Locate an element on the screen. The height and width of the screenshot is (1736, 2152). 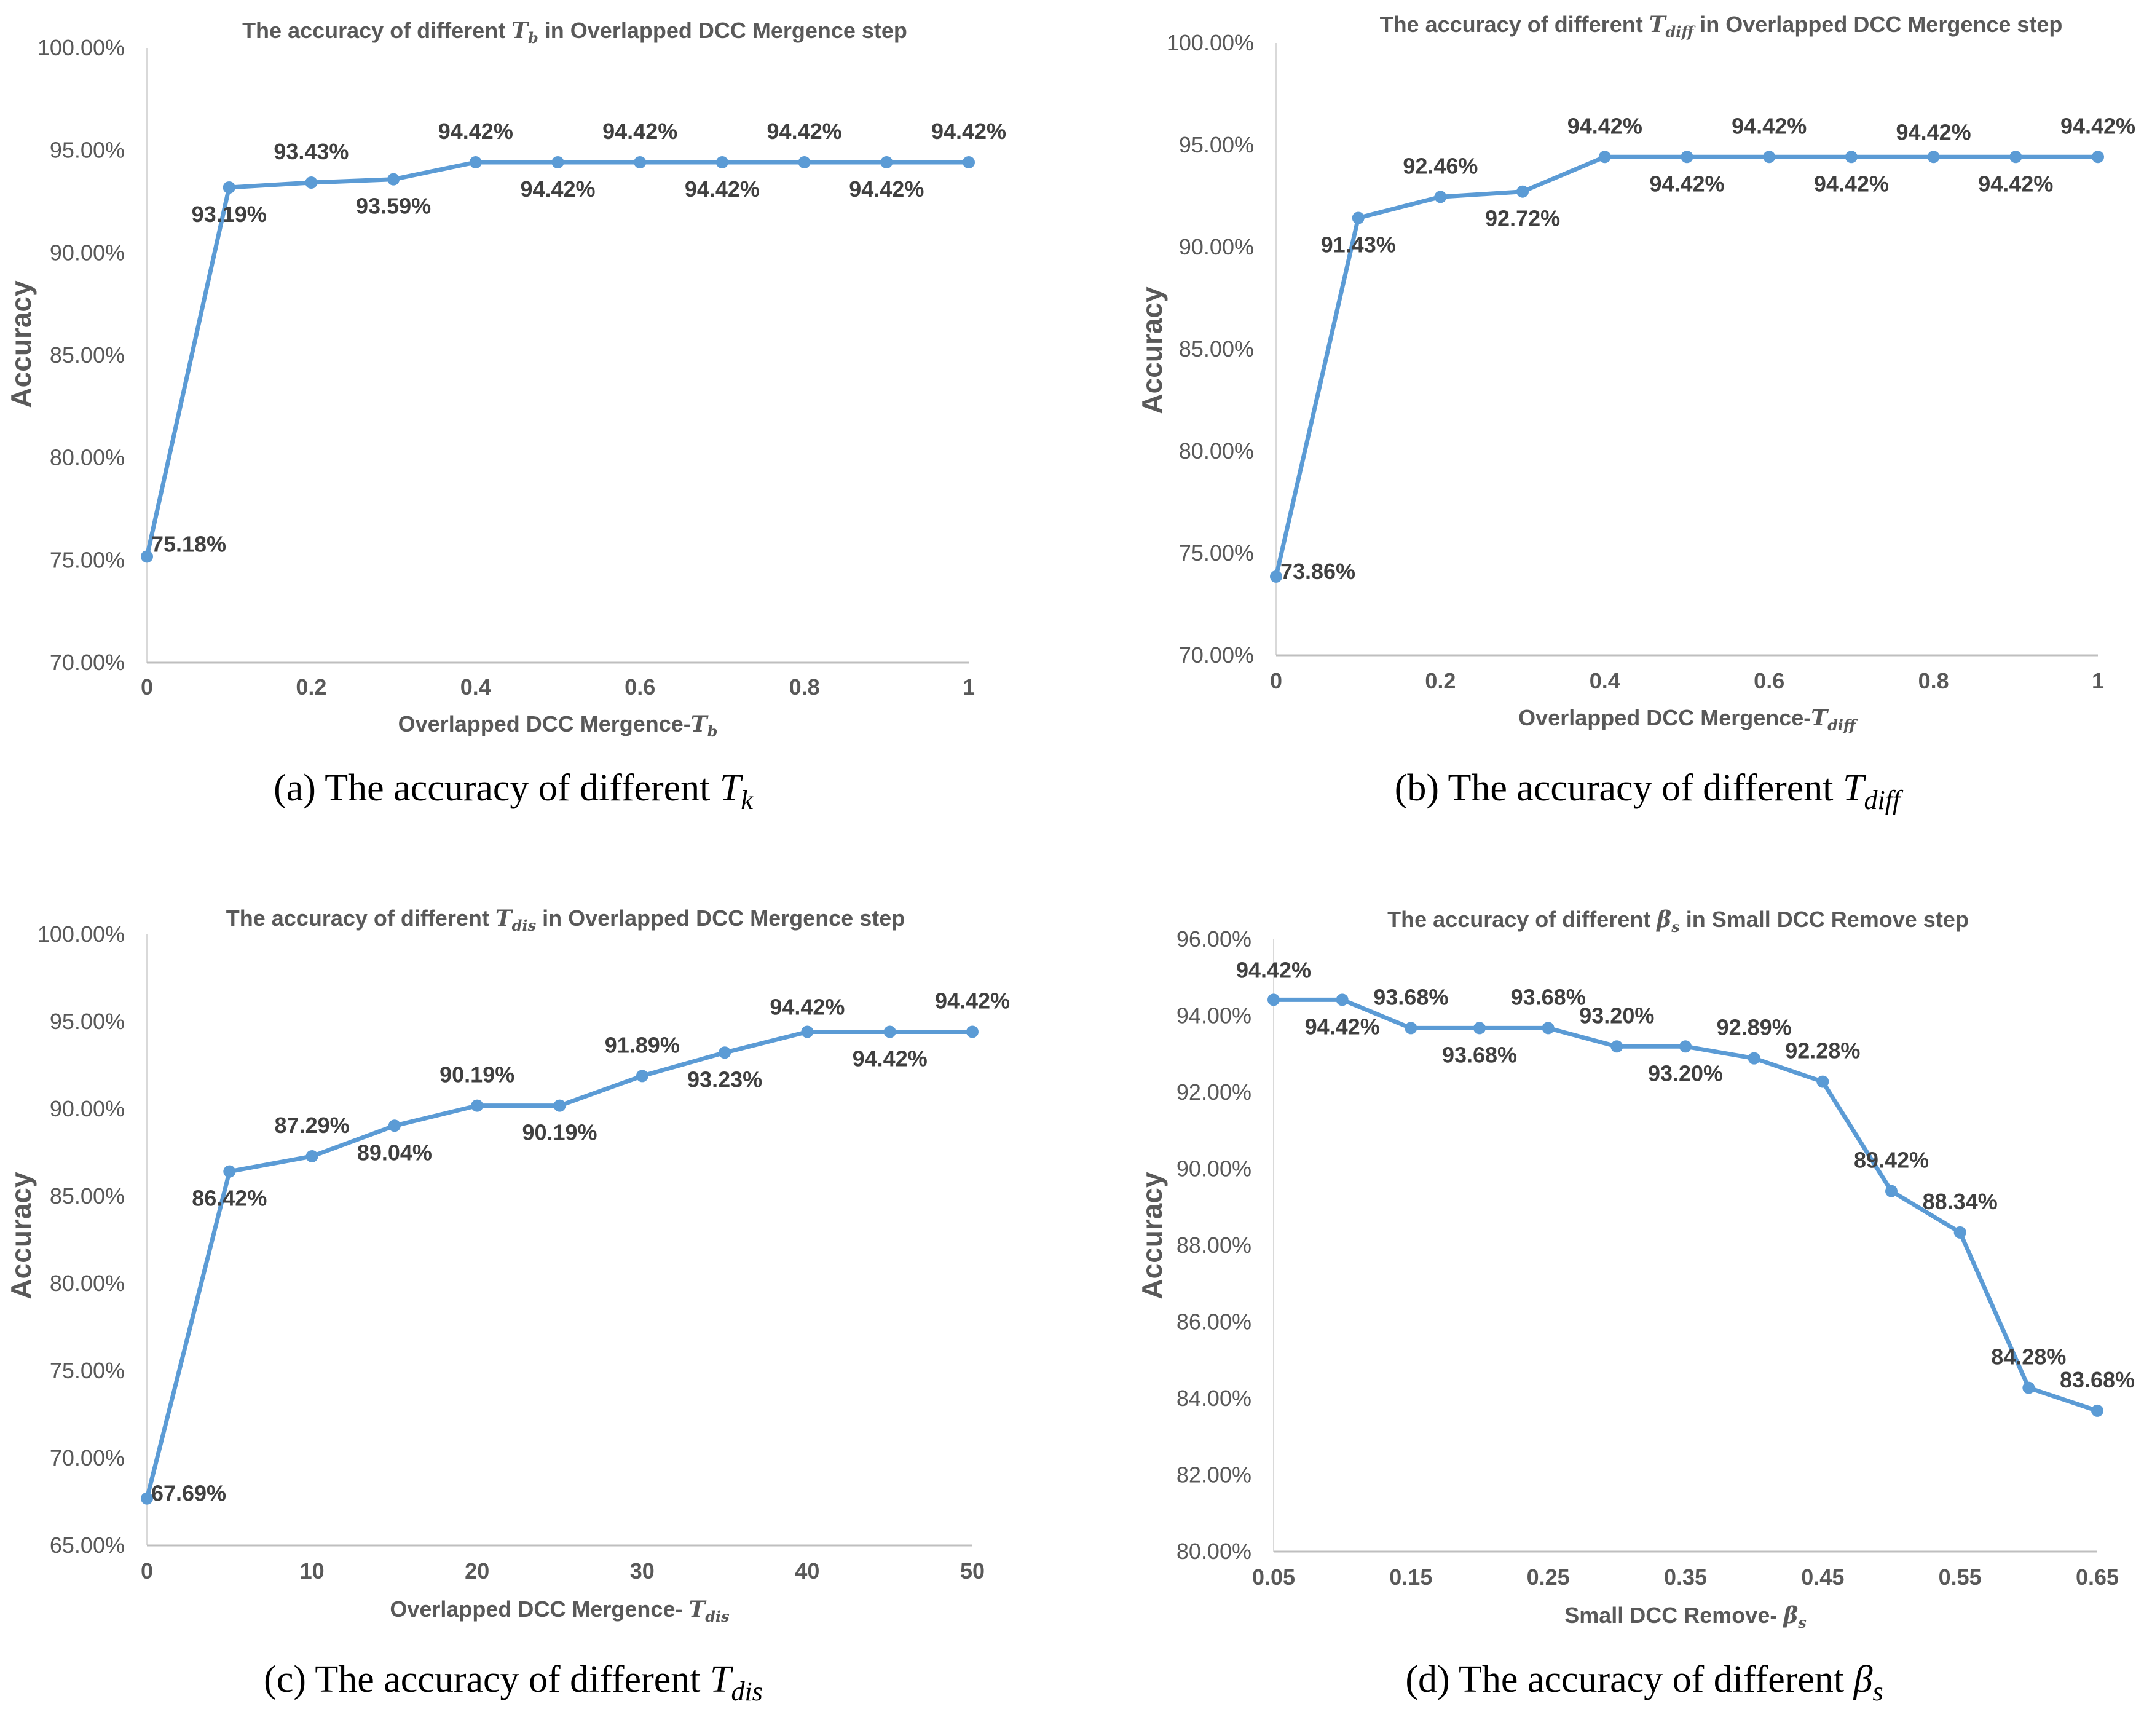
x-tick-label: 0.45 is located at coordinates (1823, 1577).